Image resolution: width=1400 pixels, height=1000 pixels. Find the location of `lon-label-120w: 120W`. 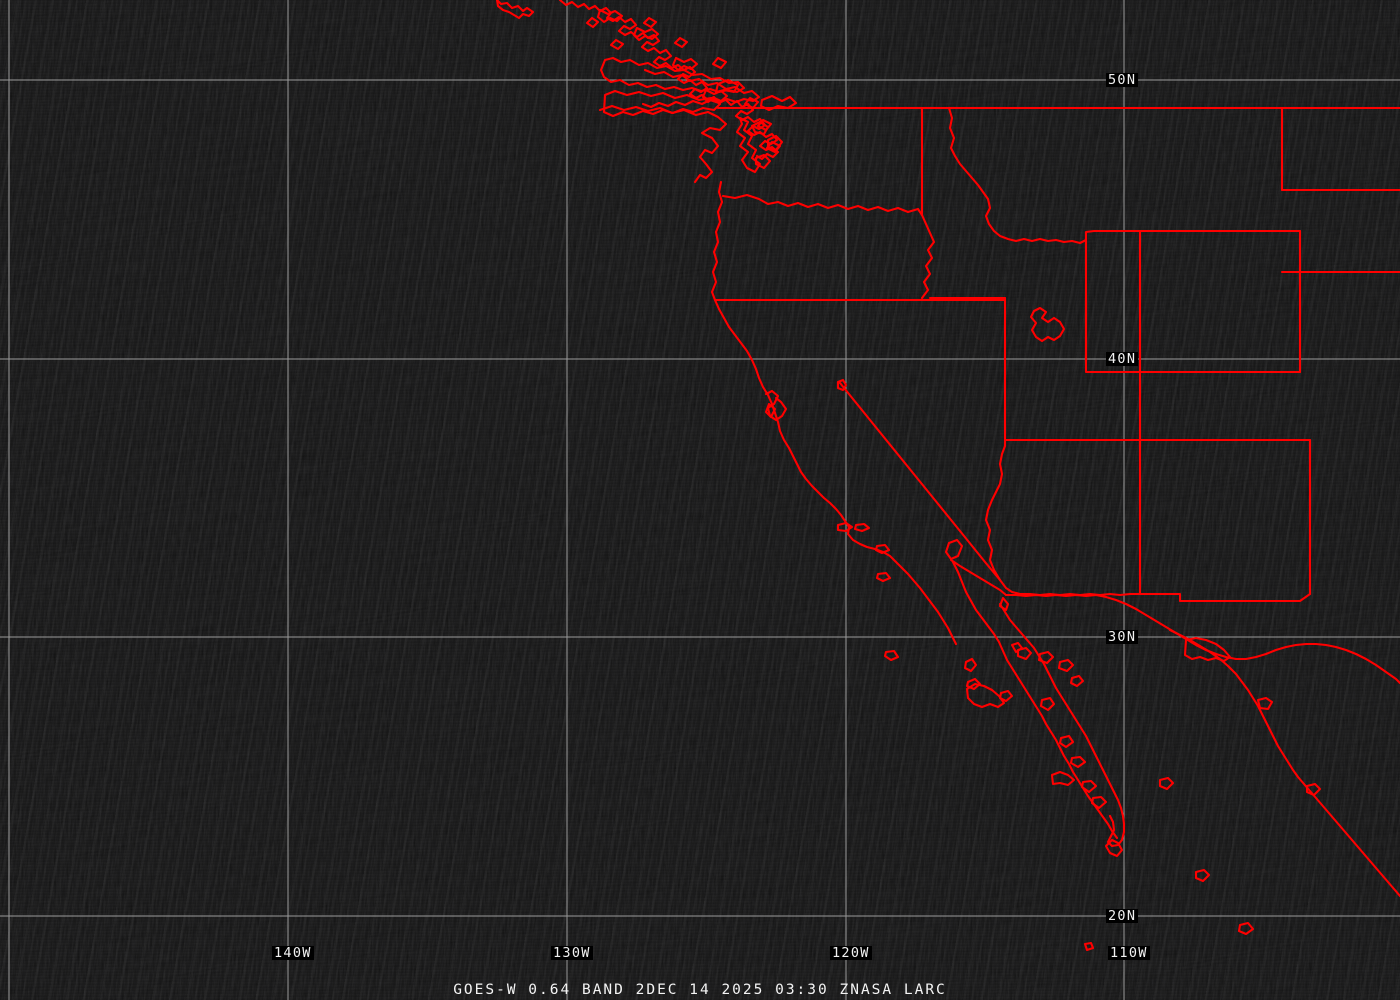

lon-label-120w: 120W is located at coordinates (851, 953).